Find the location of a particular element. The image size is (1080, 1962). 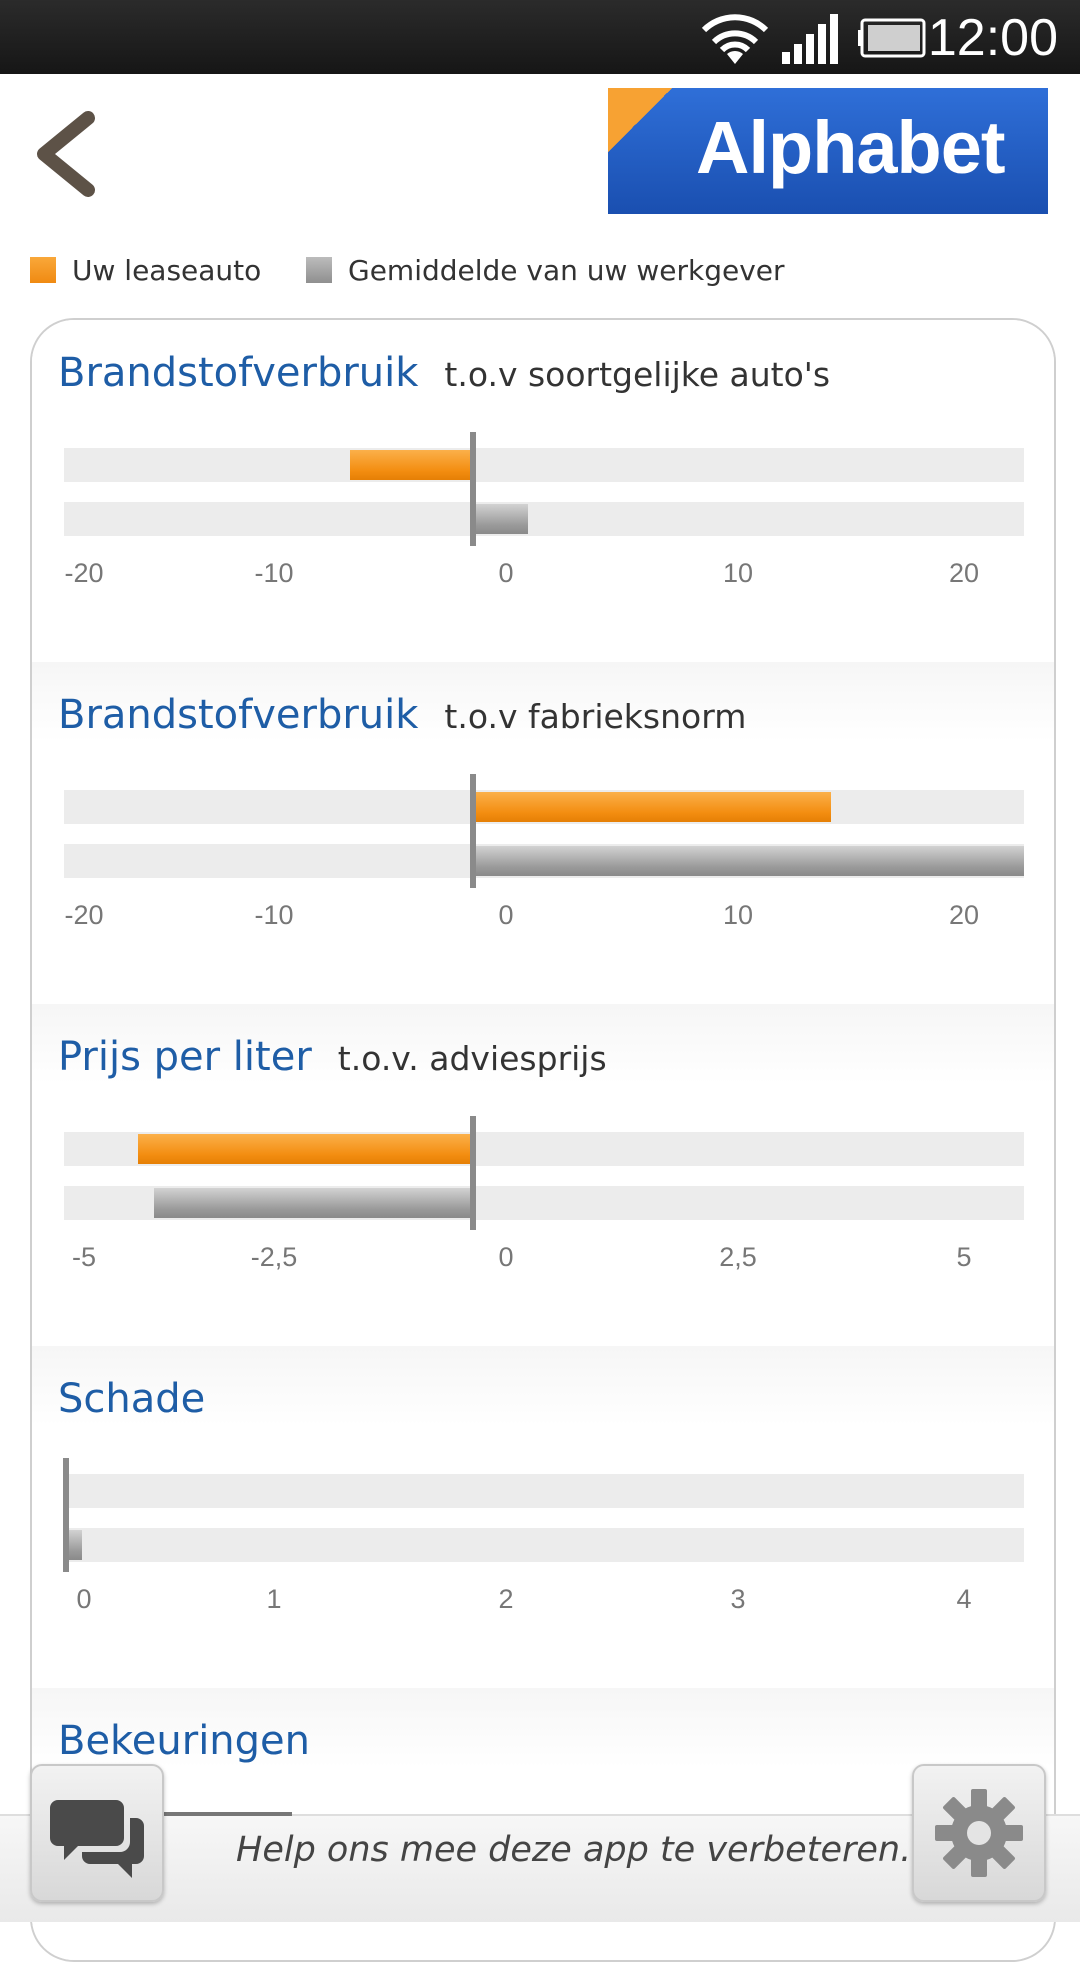

chart-tick-label: -5 is located at coordinates (84, 1257).